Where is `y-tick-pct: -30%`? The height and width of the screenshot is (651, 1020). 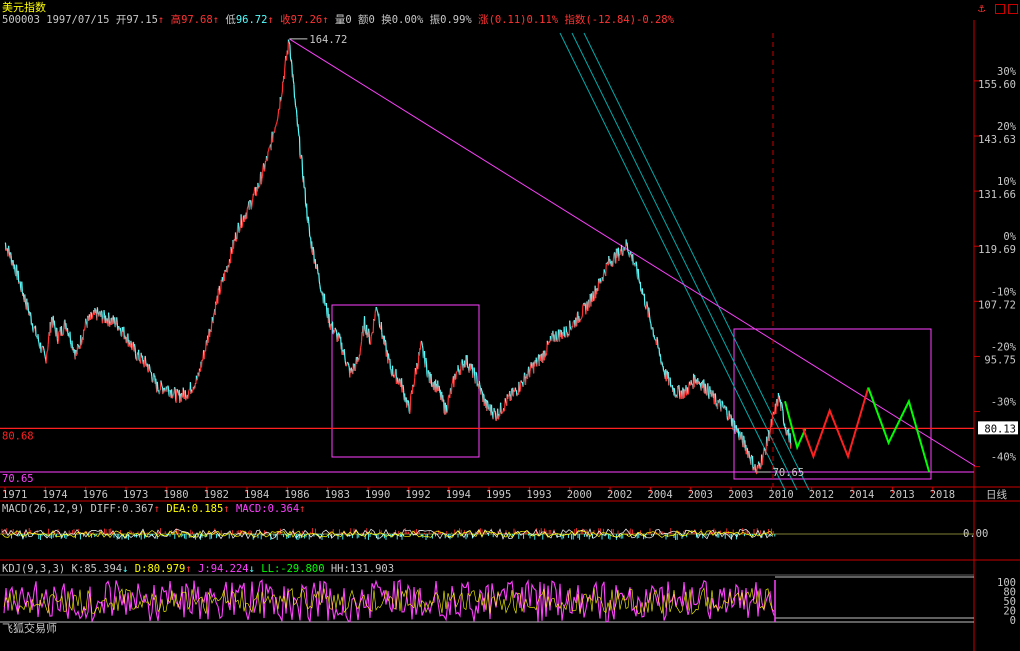 y-tick-pct: -30% is located at coordinates (1004, 403).